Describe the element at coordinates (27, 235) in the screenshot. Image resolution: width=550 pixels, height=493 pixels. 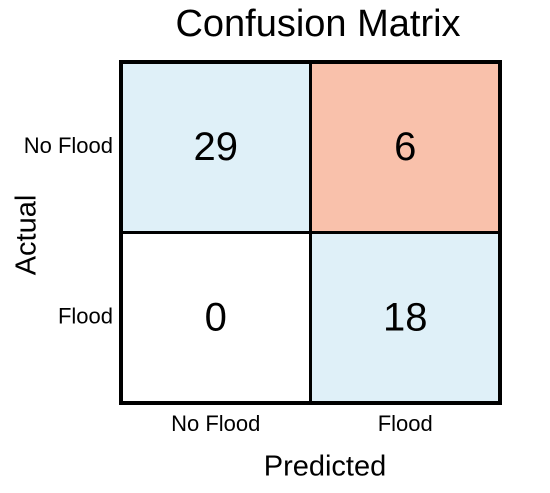
I see `y-axis-label: Actual` at that location.